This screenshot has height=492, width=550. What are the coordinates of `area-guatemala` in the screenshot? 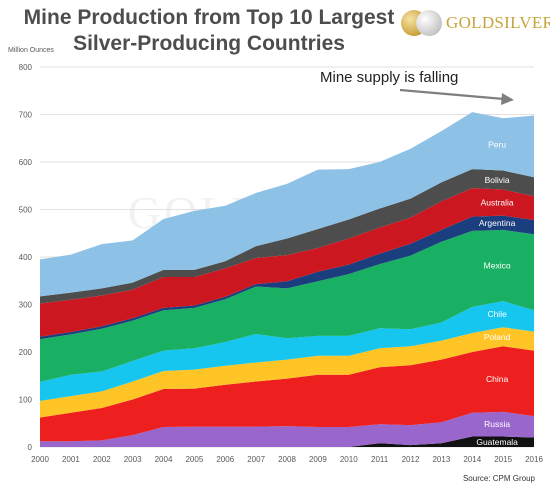 It's located at (287, 441).